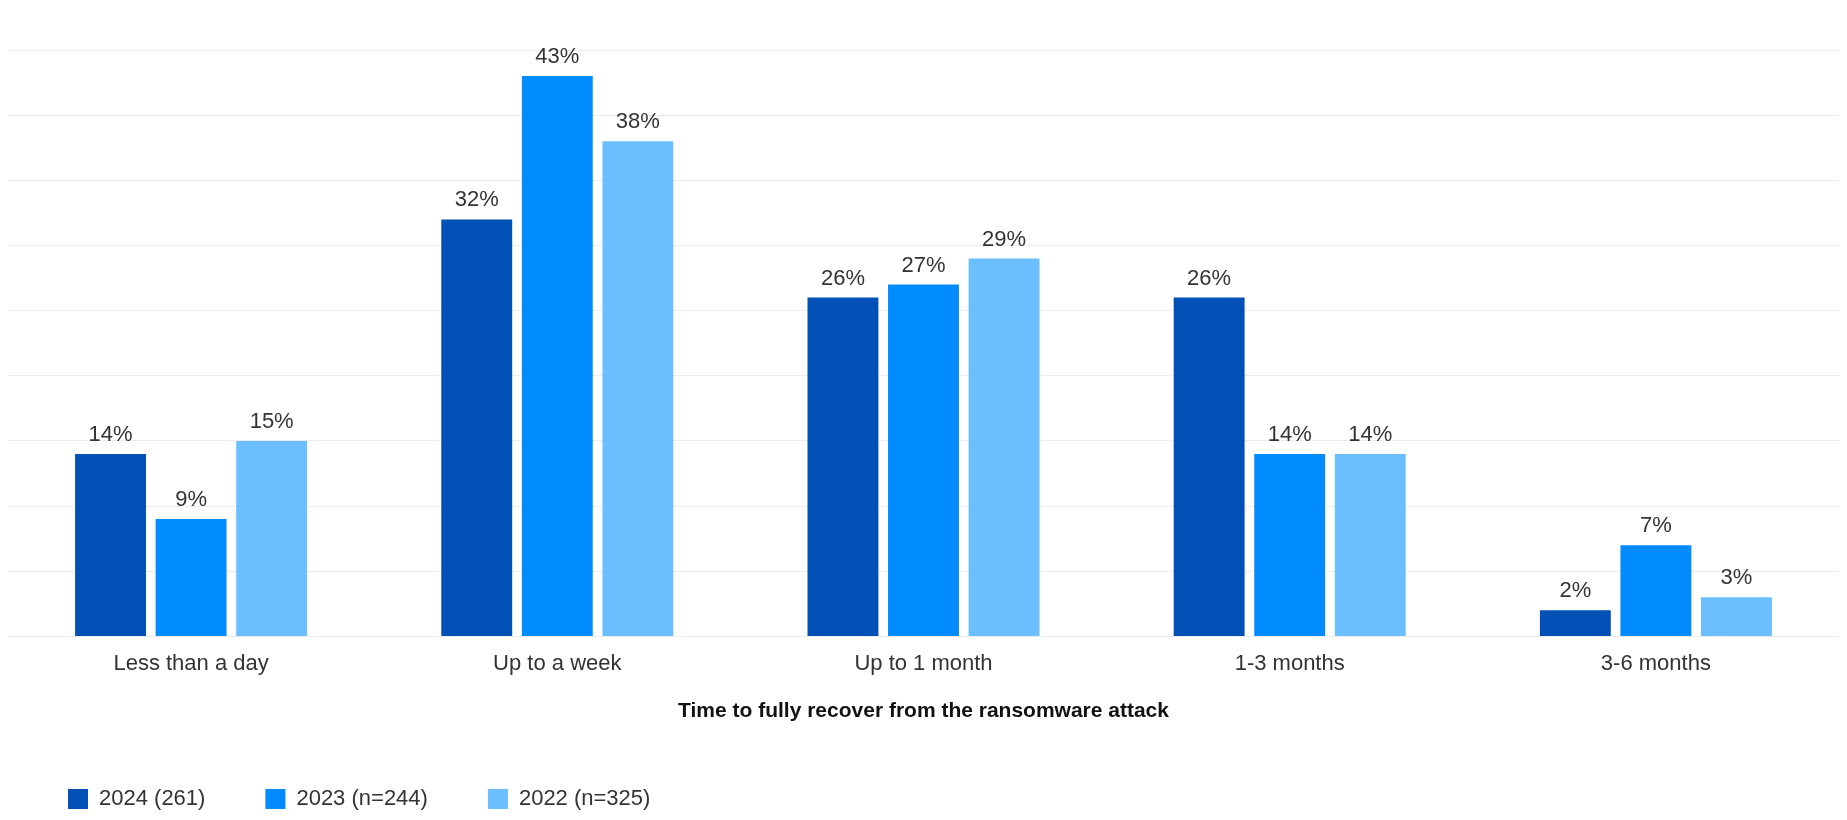 This screenshot has height=820, width=1847. Describe the element at coordinates (924, 710) in the screenshot. I see `x-axis-title: Time to fully recover from the ransomware attack` at that location.